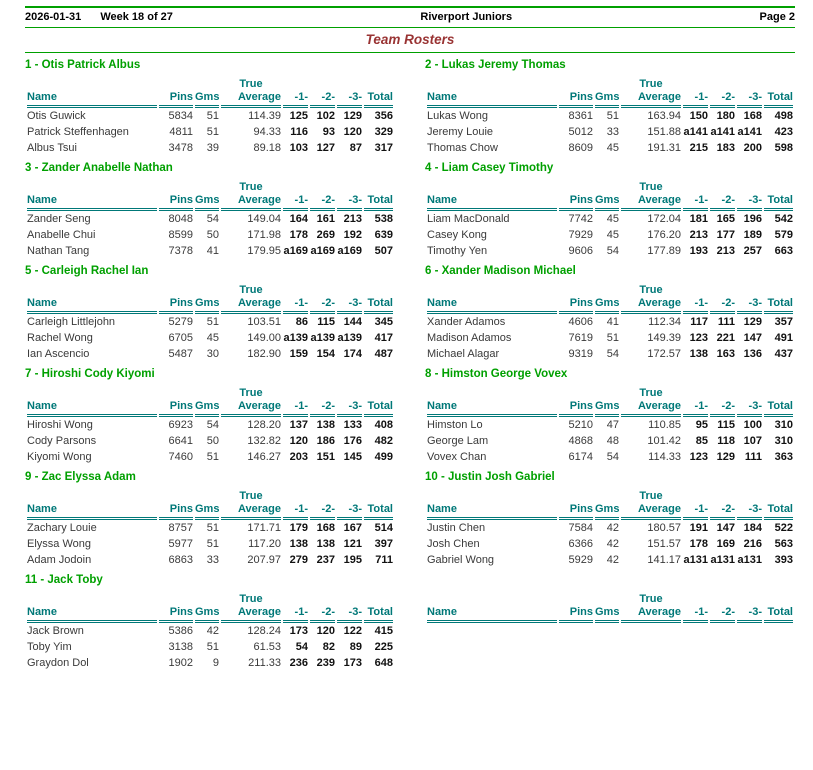 This screenshot has height=770, width=813. I want to click on player-average: 128.20, so click(264, 425).